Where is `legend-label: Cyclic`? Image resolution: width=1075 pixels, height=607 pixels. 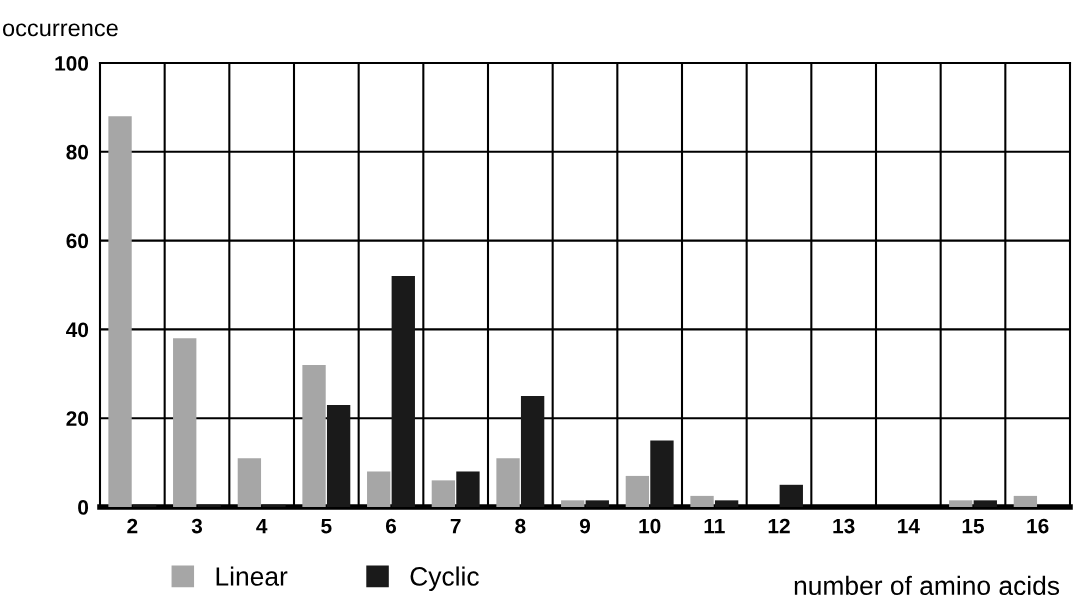 legend-label: Cyclic is located at coordinates (444, 579).